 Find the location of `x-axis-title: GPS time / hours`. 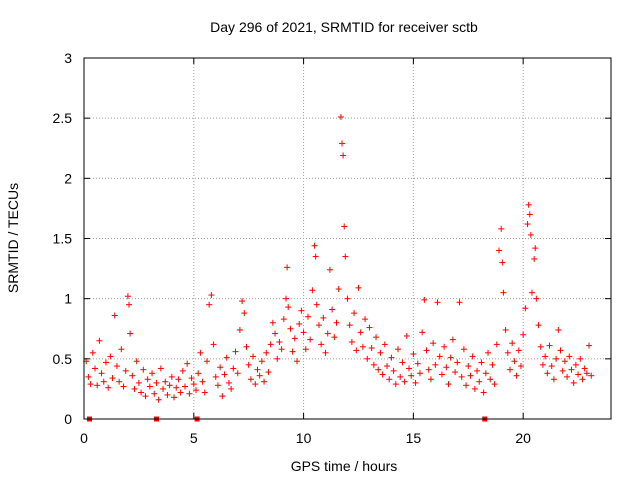

x-axis-title: GPS time / hours is located at coordinates (344, 466).